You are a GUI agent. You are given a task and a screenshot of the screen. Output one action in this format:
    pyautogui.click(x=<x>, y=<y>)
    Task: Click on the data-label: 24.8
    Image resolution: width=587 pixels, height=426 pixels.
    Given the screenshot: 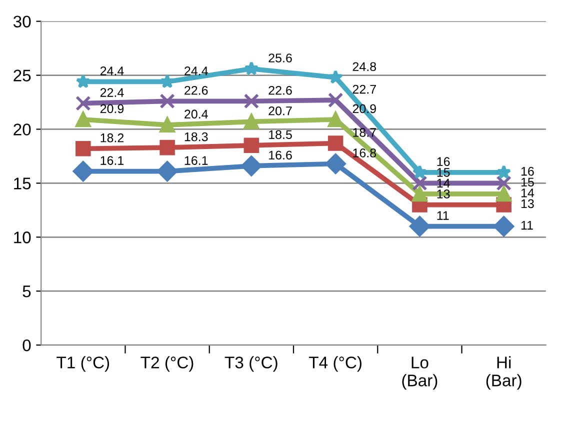 What is the action you would take?
    pyautogui.click(x=364, y=67)
    